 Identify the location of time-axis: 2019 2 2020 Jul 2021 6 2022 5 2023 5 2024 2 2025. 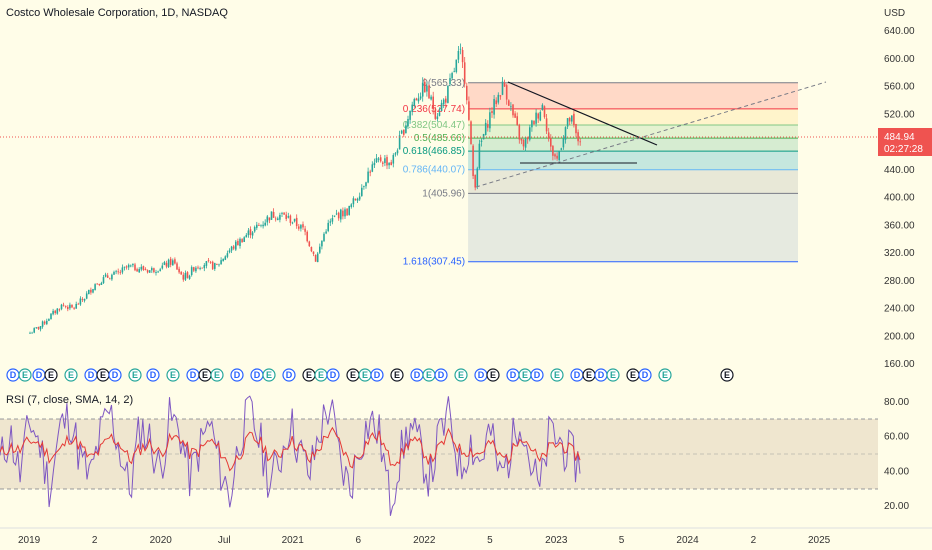
(424, 540).